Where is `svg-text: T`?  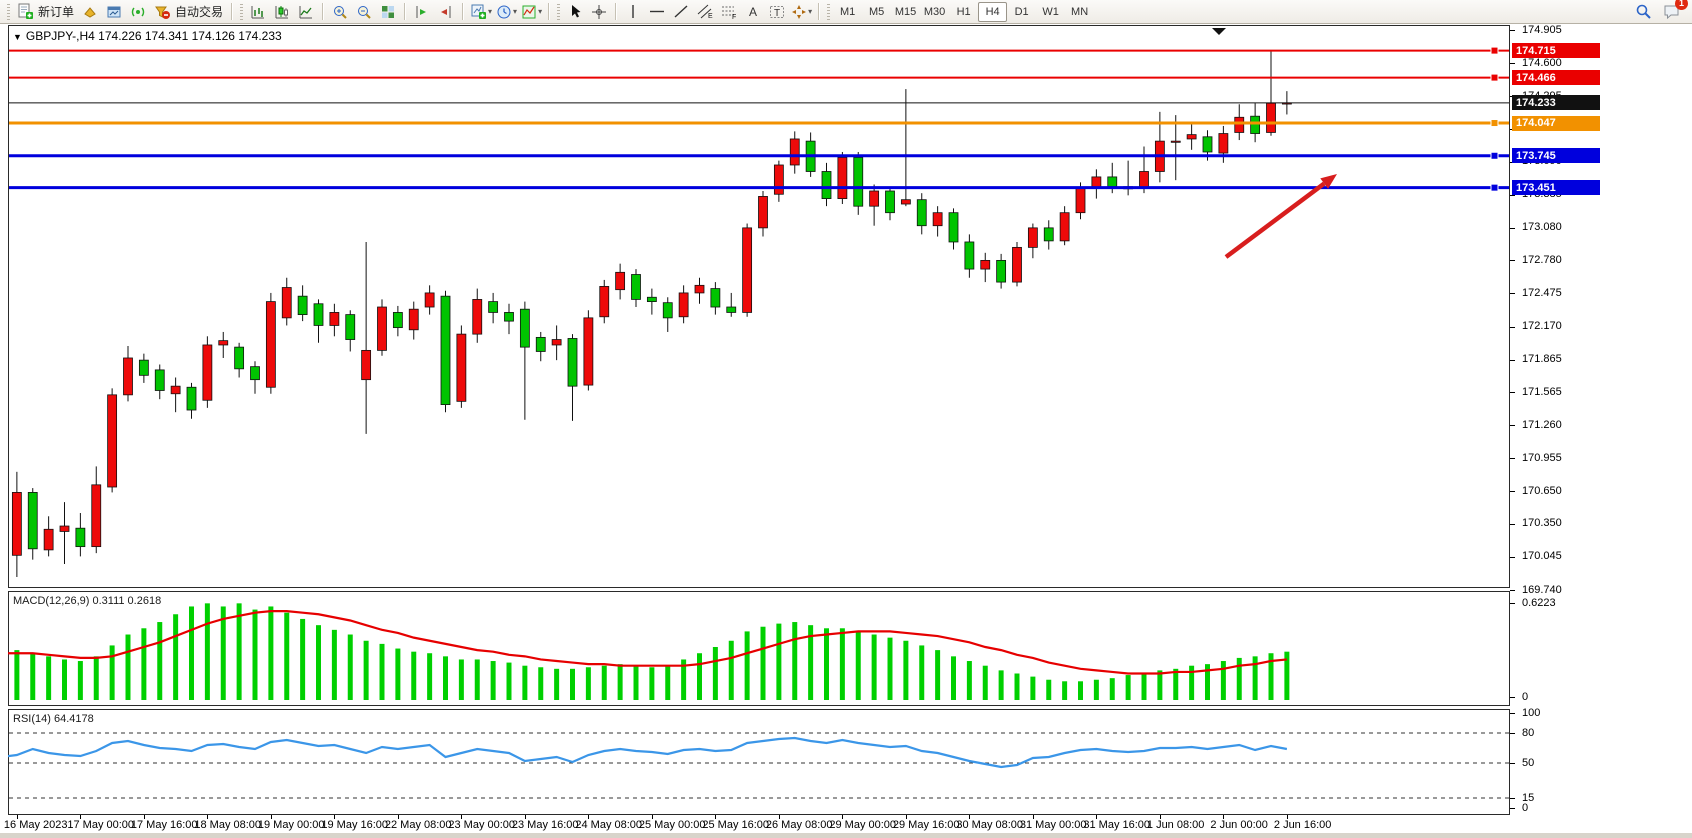
svg-text: T is located at coordinates (777, 13).